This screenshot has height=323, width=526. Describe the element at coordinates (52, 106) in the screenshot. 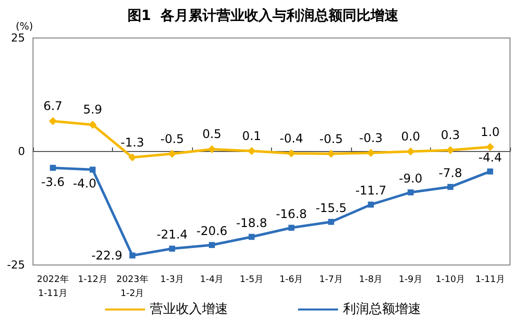

I see `data-label: 6.7` at that location.